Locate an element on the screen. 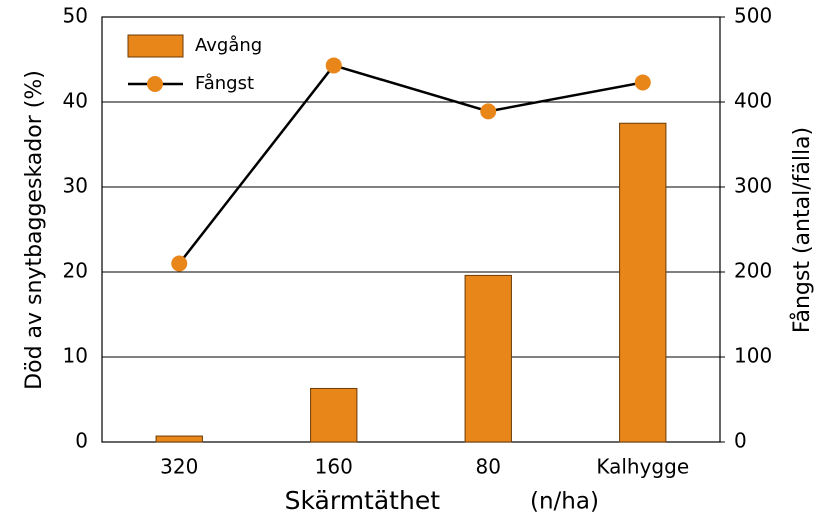 The image size is (830, 520). y2-tick-label: 0 is located at coordinates (740, 441).